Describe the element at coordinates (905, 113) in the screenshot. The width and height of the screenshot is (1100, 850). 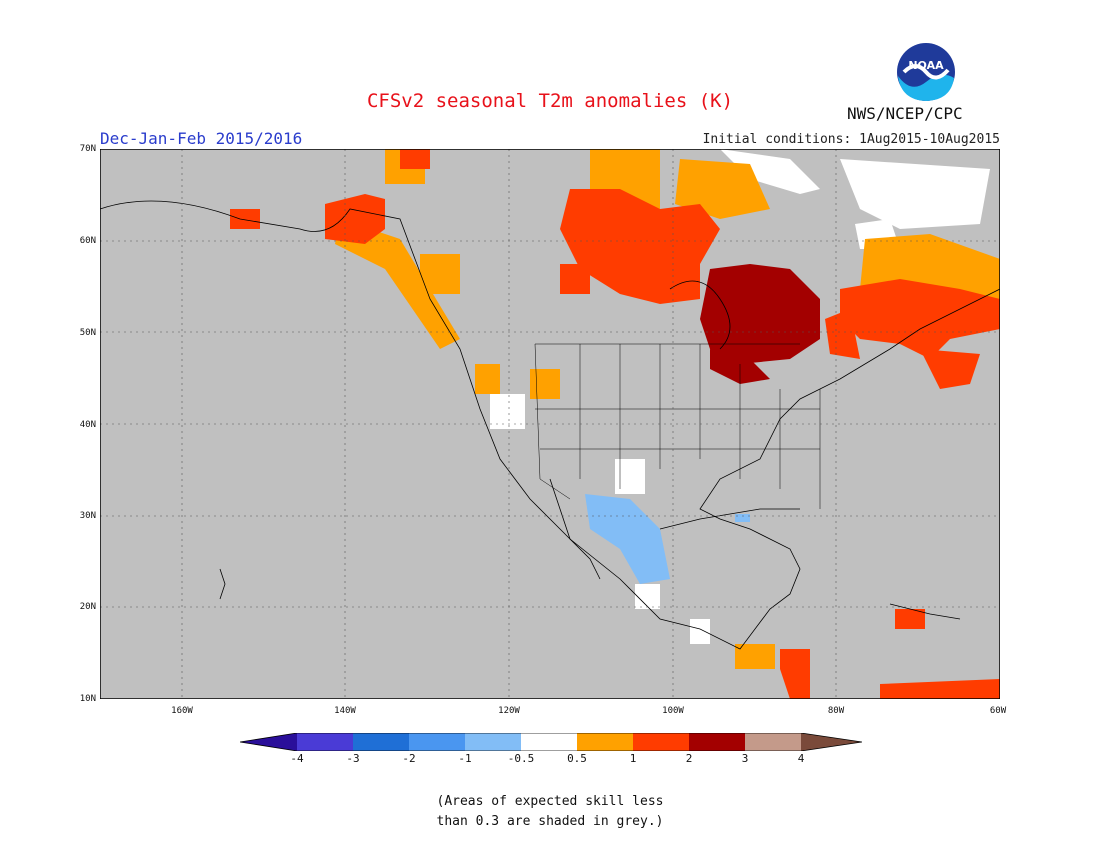
I see `agency-label: NWS/NCEP/CPC` at that location.